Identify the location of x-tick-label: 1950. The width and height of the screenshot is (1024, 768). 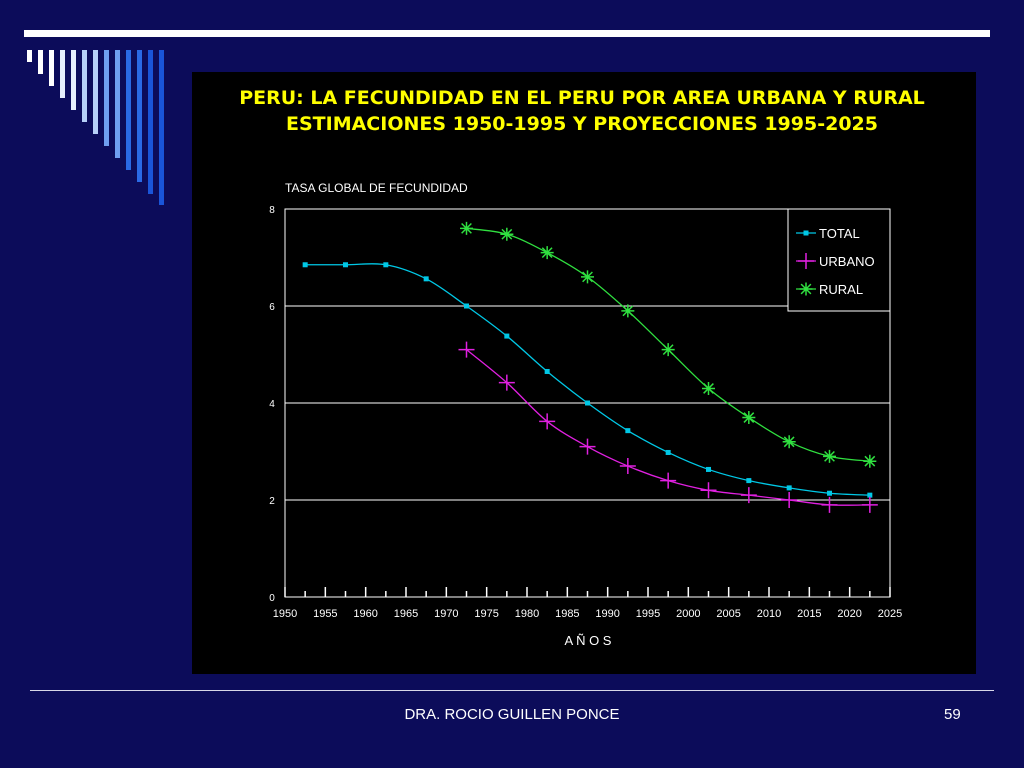
(285, 614).